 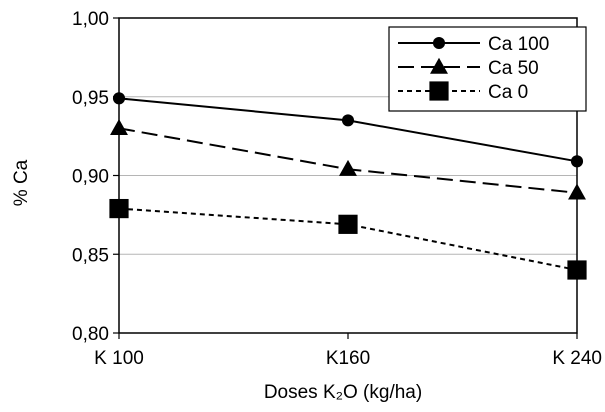 What do you see at coordinates (463, 92) in the screenshot?
I see `legend-entry: Ca 0` at bounding box center [463, 92].